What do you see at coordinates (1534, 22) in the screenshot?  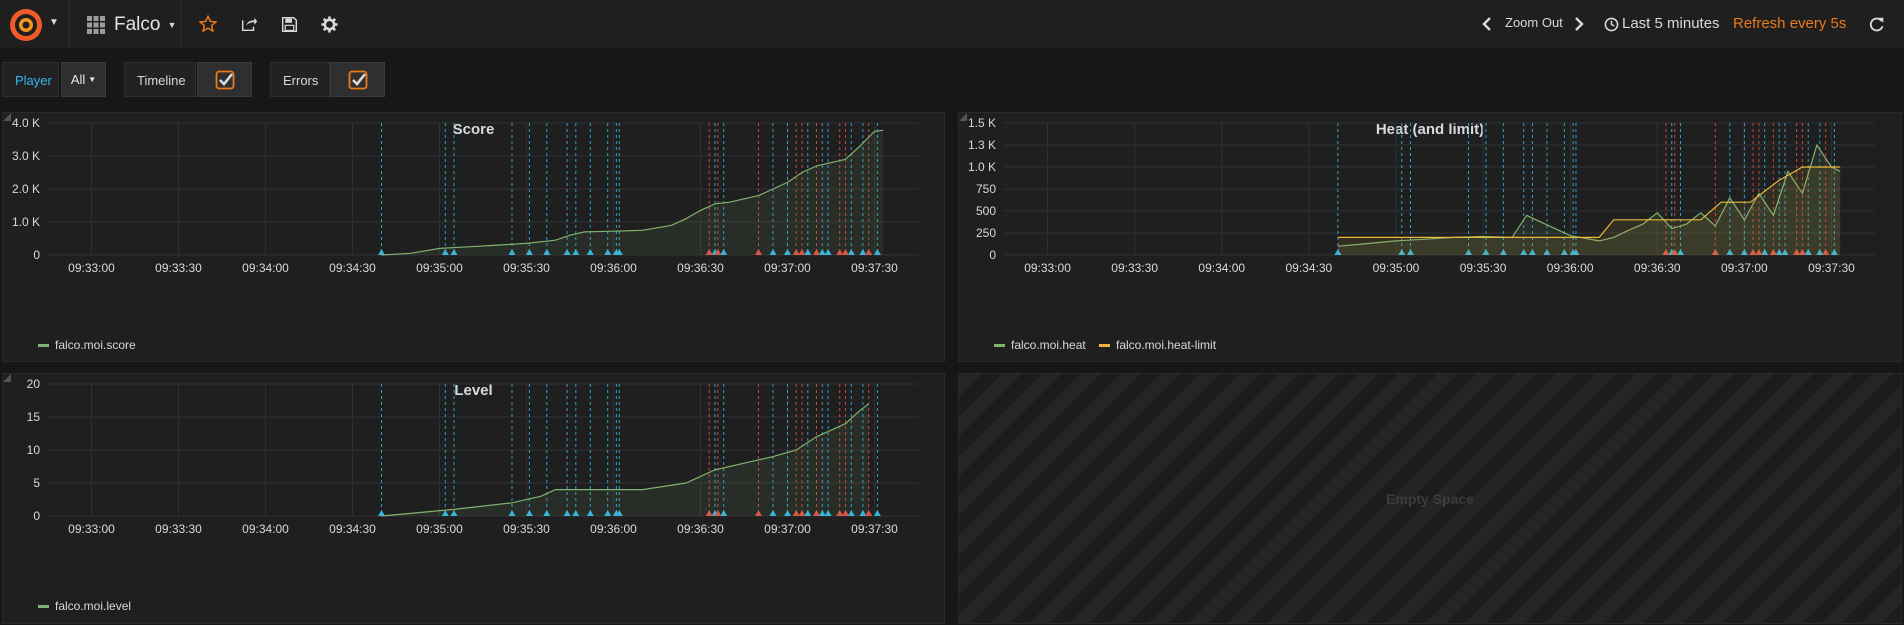 I see `zoom-out-button: Zoom Out` at bounding box center [1534, 22].